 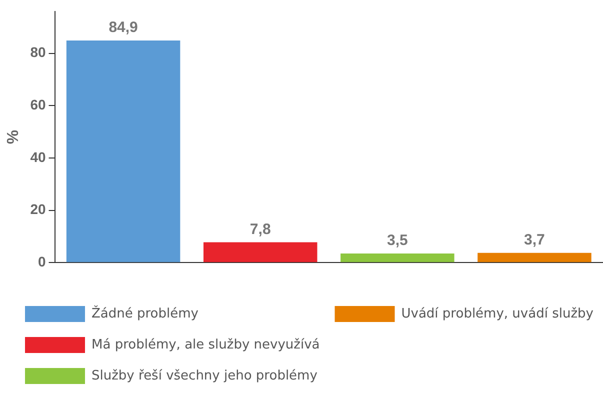 I want to click on y-tick-label: 40, so click(x=38, y=156).